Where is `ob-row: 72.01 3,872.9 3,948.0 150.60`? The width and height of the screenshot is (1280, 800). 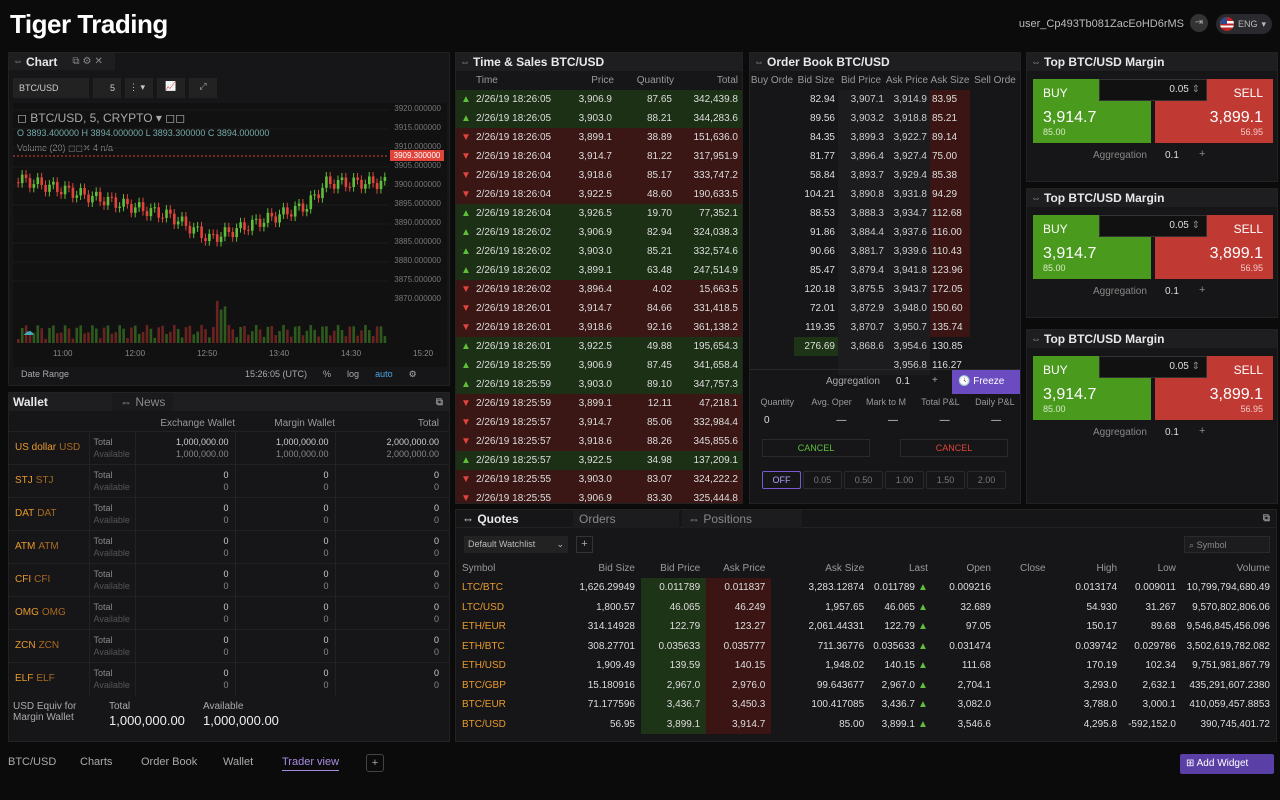
ob-row: 72.01 3,872.9 3,948.0 150.60 is located at coordinates (885, 308).